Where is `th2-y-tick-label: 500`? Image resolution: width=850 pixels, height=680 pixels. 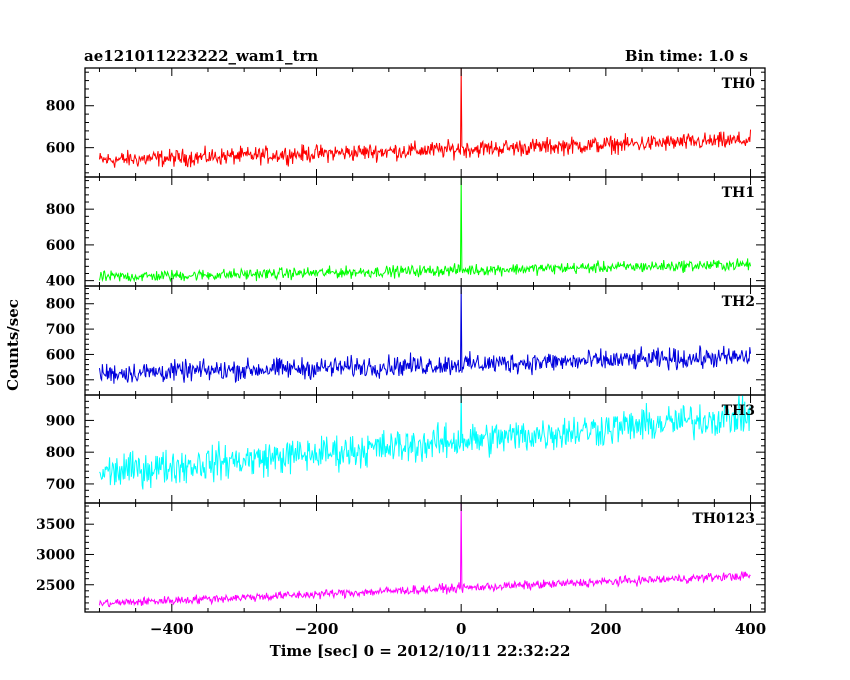
th2-y-tick-label: 500 is located at coordinates (60, 381).